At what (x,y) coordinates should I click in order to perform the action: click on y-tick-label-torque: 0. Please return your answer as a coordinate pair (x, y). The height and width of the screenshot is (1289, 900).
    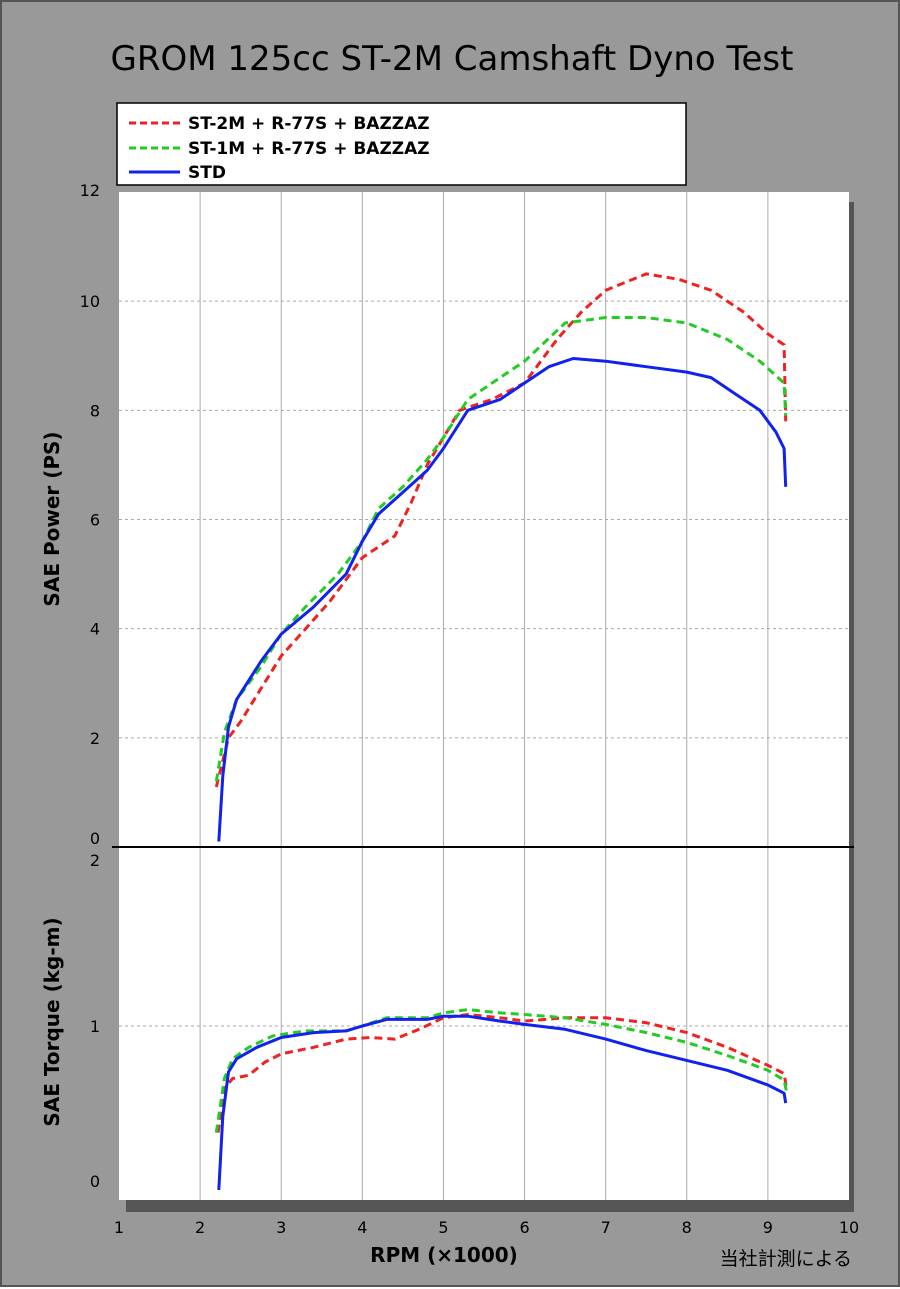
    Looking at the image, I should click on (95, 1181).